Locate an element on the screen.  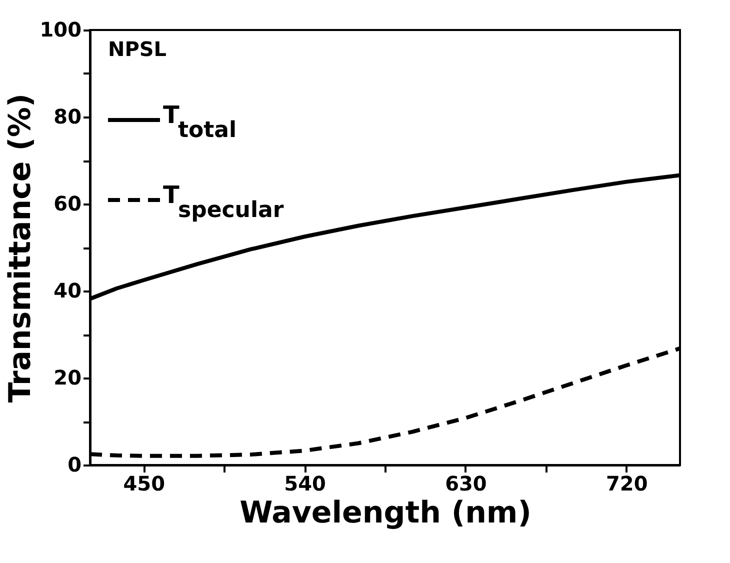
y-tick-label: 20 is located at coordinates (68, 378).